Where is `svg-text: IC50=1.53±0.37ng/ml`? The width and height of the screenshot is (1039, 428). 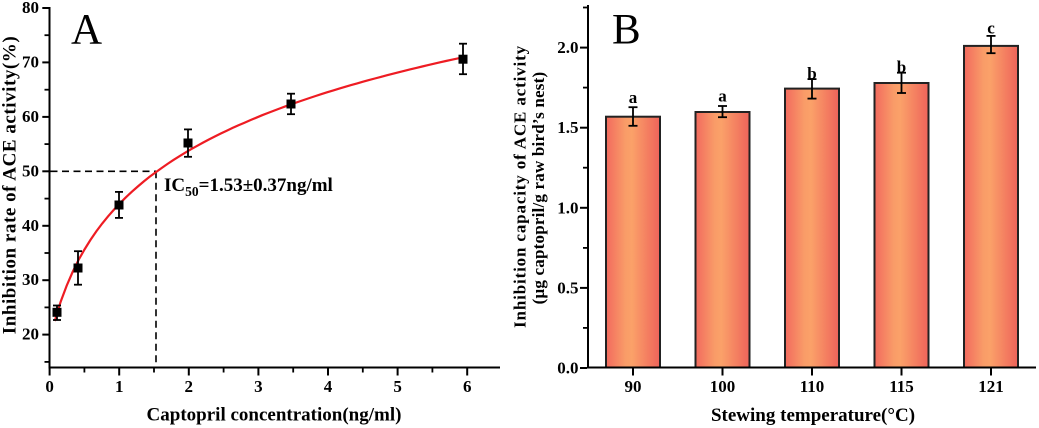
svg-text: IC50=1.53±0.37ng/ml is located at coordinates (248, 187).